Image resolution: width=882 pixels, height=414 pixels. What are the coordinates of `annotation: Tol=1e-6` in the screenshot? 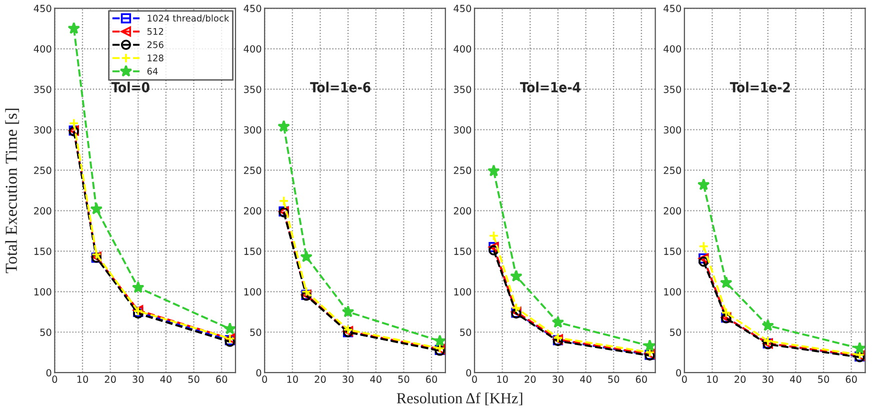 It's located at (340, 87).